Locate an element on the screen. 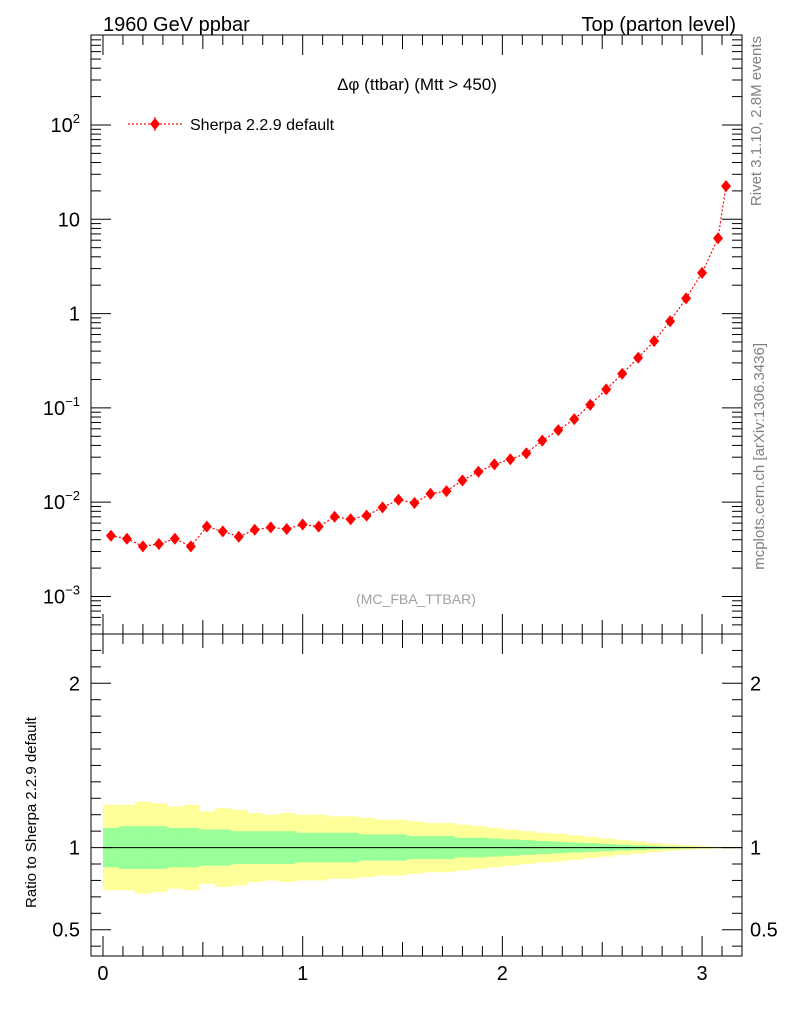  ratio-y-tick-label-right: 0.5 is located at coordinates (764, 931).